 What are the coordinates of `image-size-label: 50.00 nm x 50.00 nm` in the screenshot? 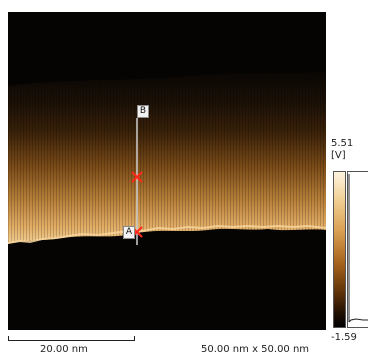 It's located at (255, 349).